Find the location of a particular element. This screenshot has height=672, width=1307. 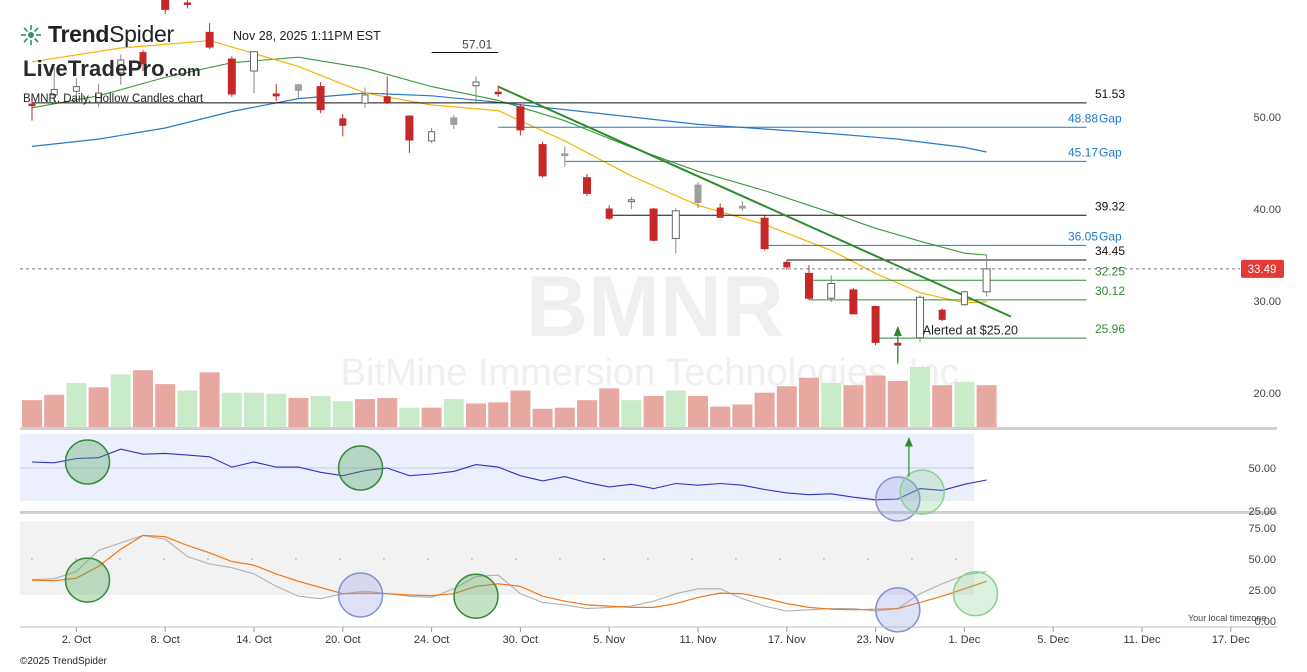

downtrend-line is located at coordinates (754, 201).